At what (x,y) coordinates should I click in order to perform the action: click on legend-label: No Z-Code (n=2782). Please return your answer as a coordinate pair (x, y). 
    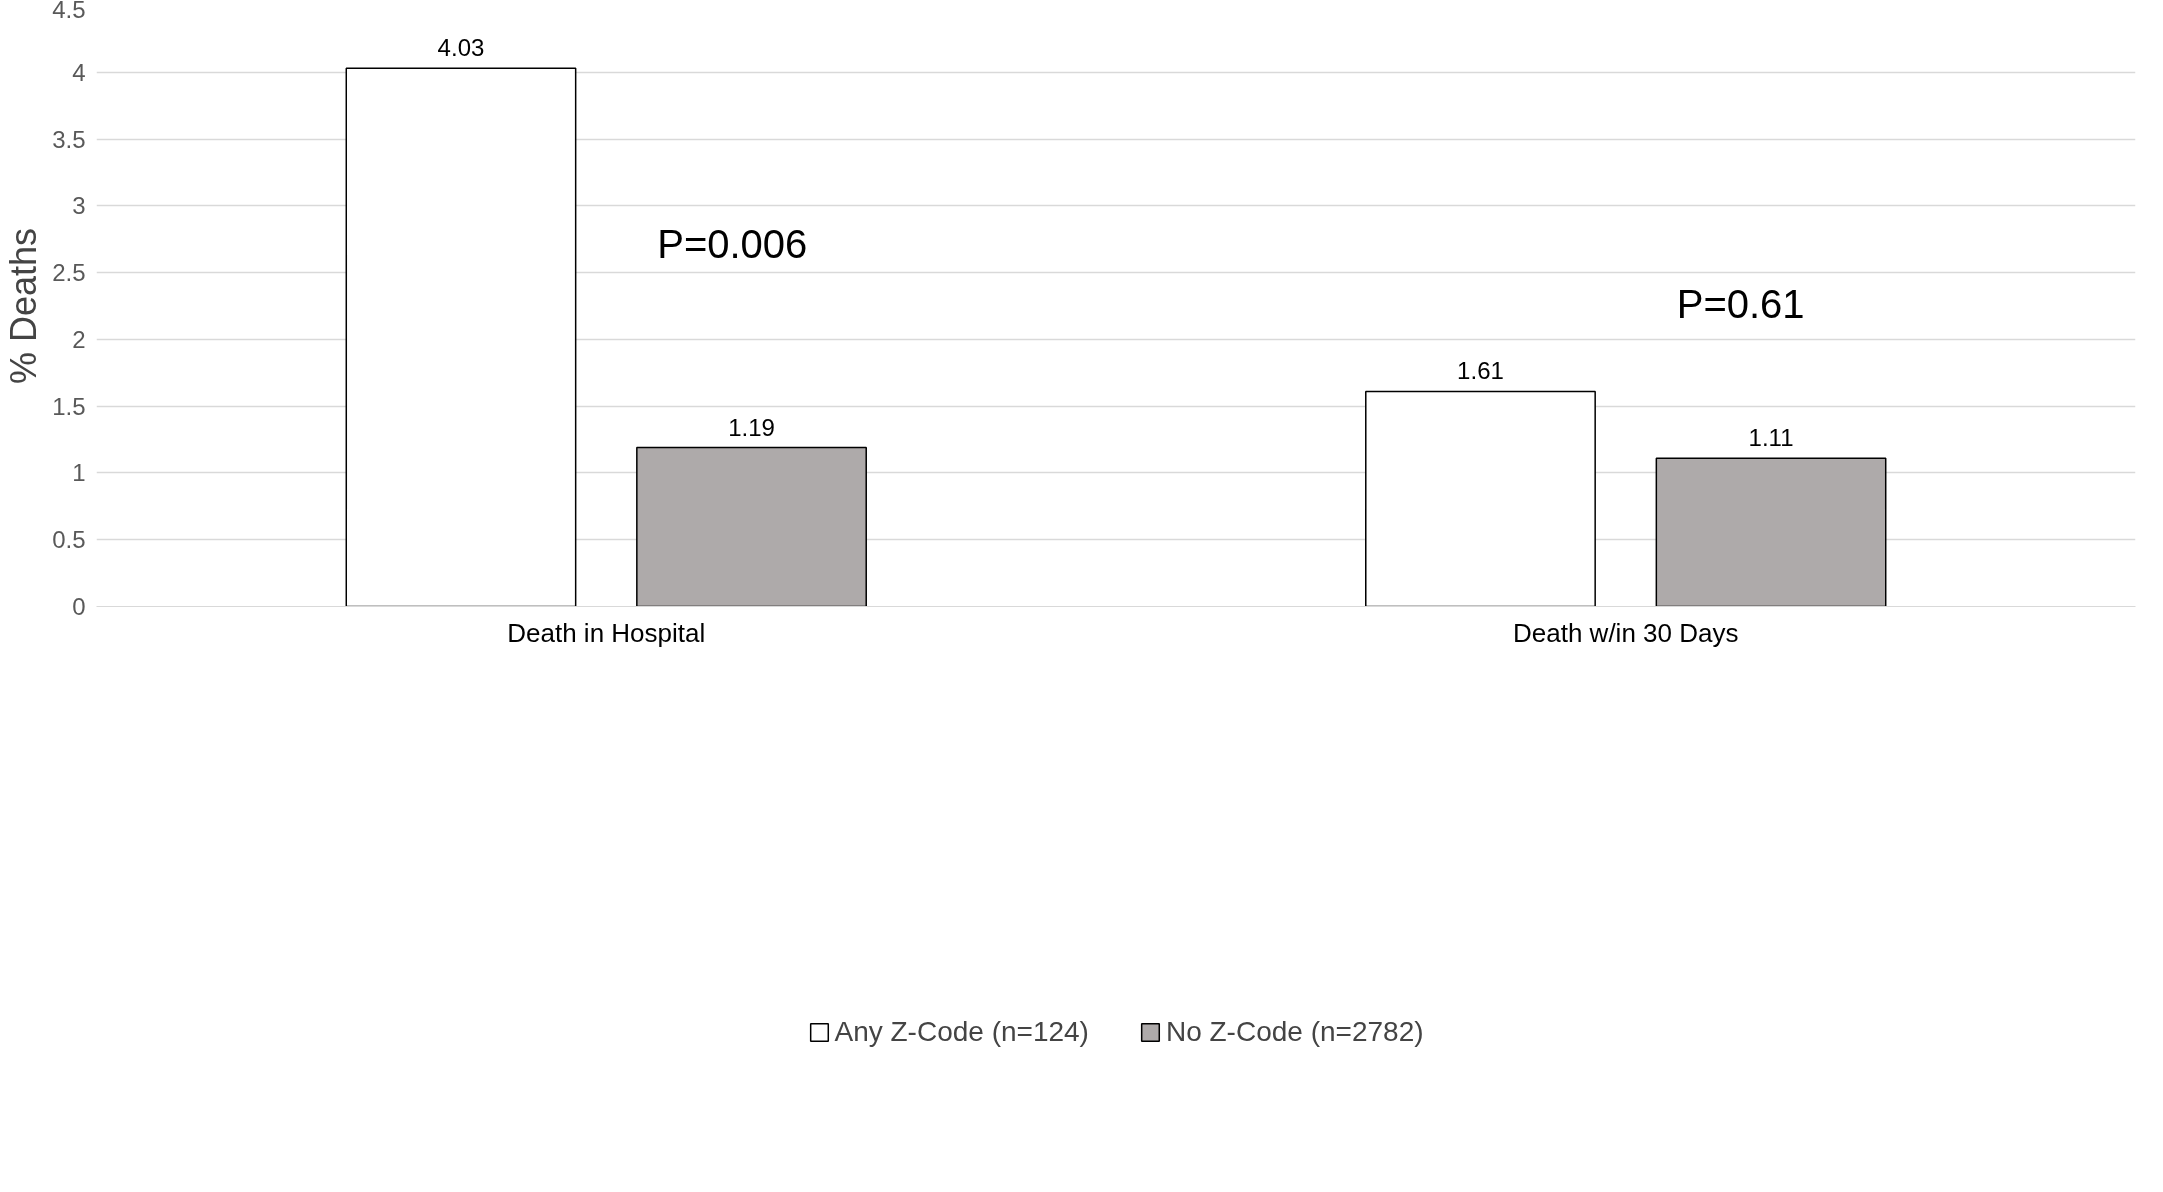
    Looking at the image, I should click on (1294, 1032).